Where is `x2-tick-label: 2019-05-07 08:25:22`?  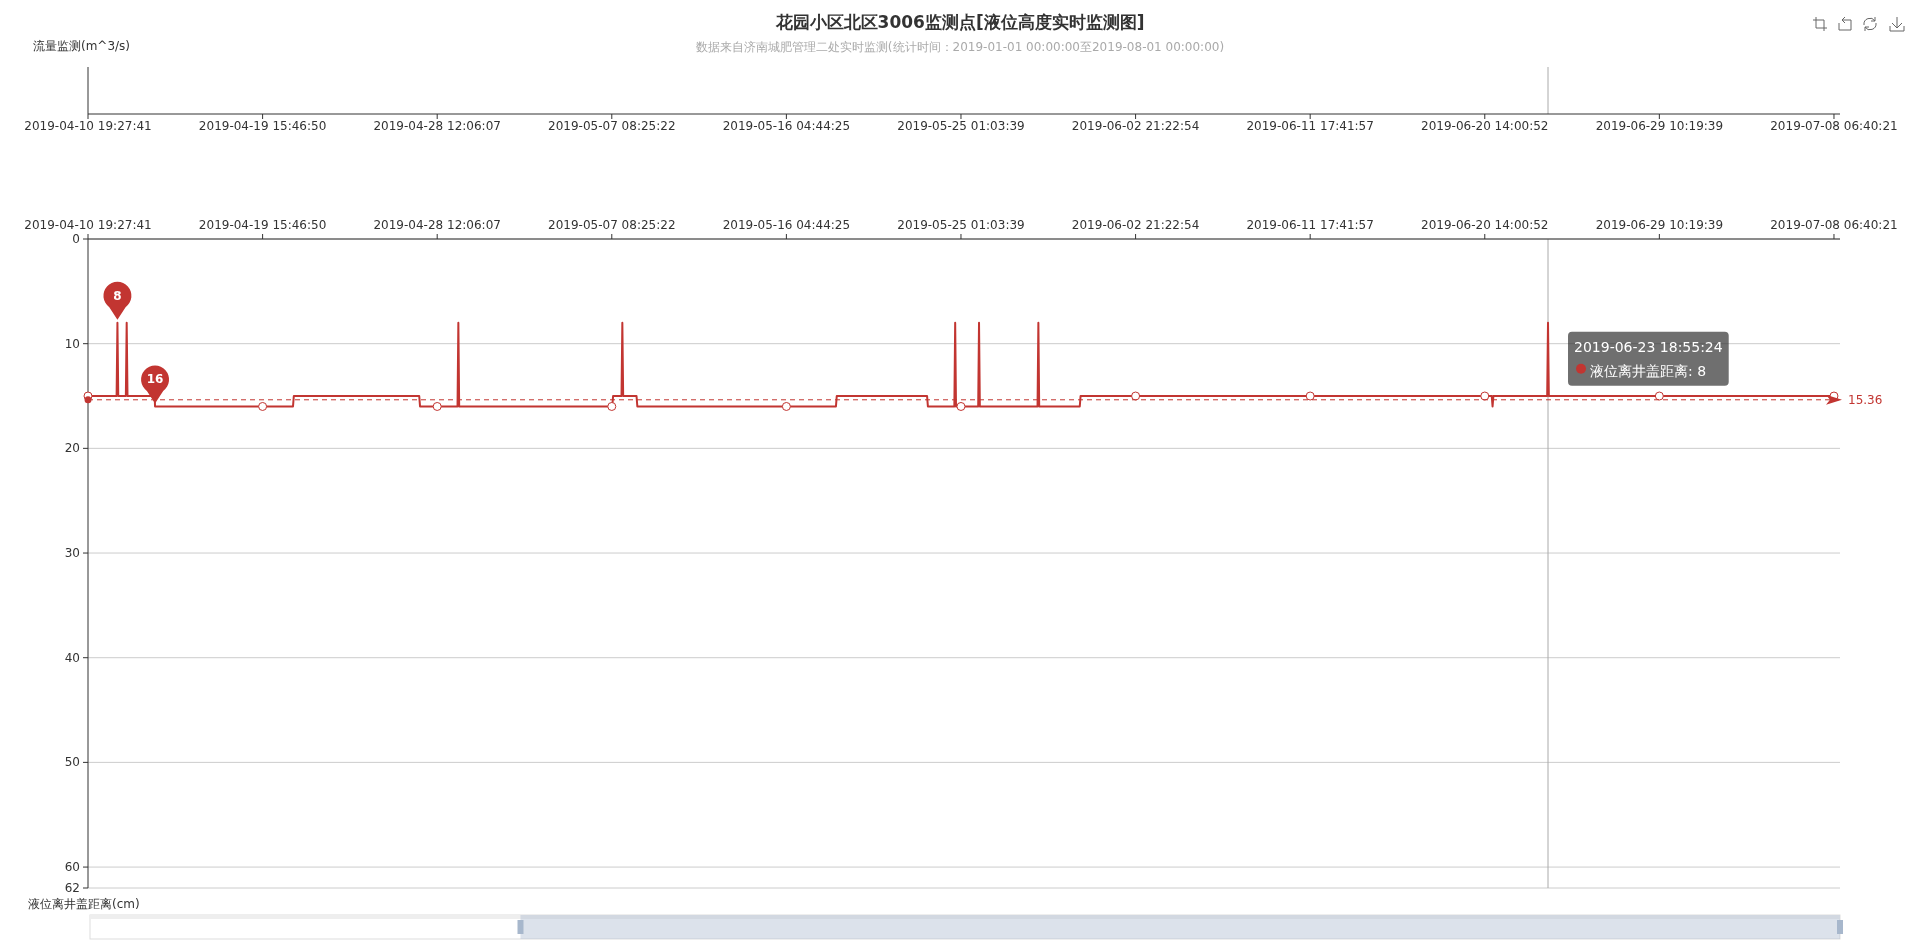 x2-tick-label: 2019-05-07 08:25:22 is located at coordinates (612, 126).